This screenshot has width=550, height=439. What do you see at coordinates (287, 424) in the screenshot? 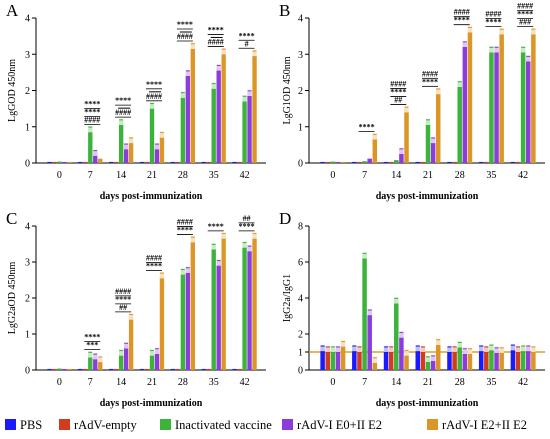
I see `legend-swatch` at bounding box center [287, 424].